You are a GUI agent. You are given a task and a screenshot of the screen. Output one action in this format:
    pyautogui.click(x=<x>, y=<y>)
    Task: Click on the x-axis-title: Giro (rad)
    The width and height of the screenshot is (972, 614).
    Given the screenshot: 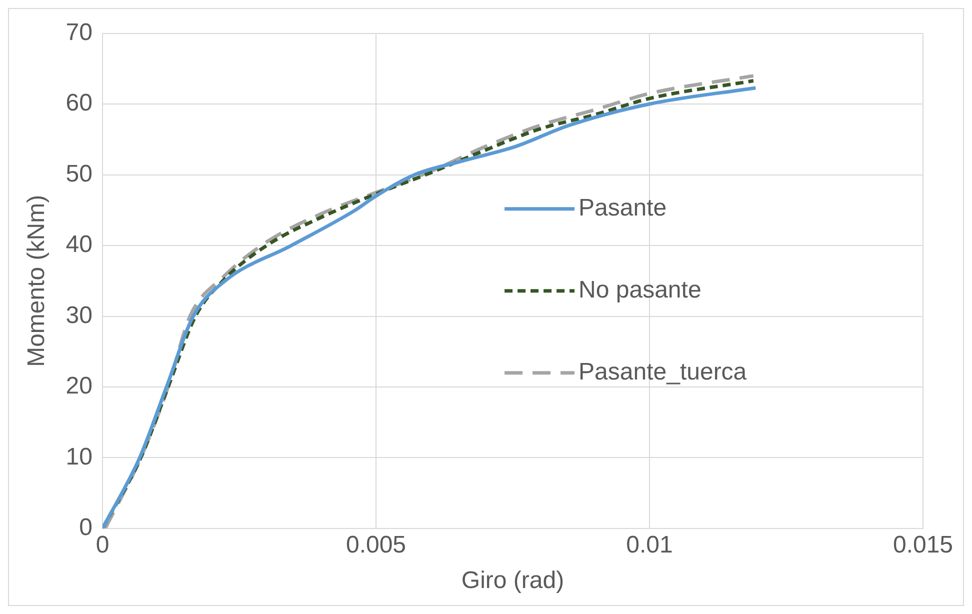 What is the action you would take?
    pyautogui.click(x=512, y=580)
    